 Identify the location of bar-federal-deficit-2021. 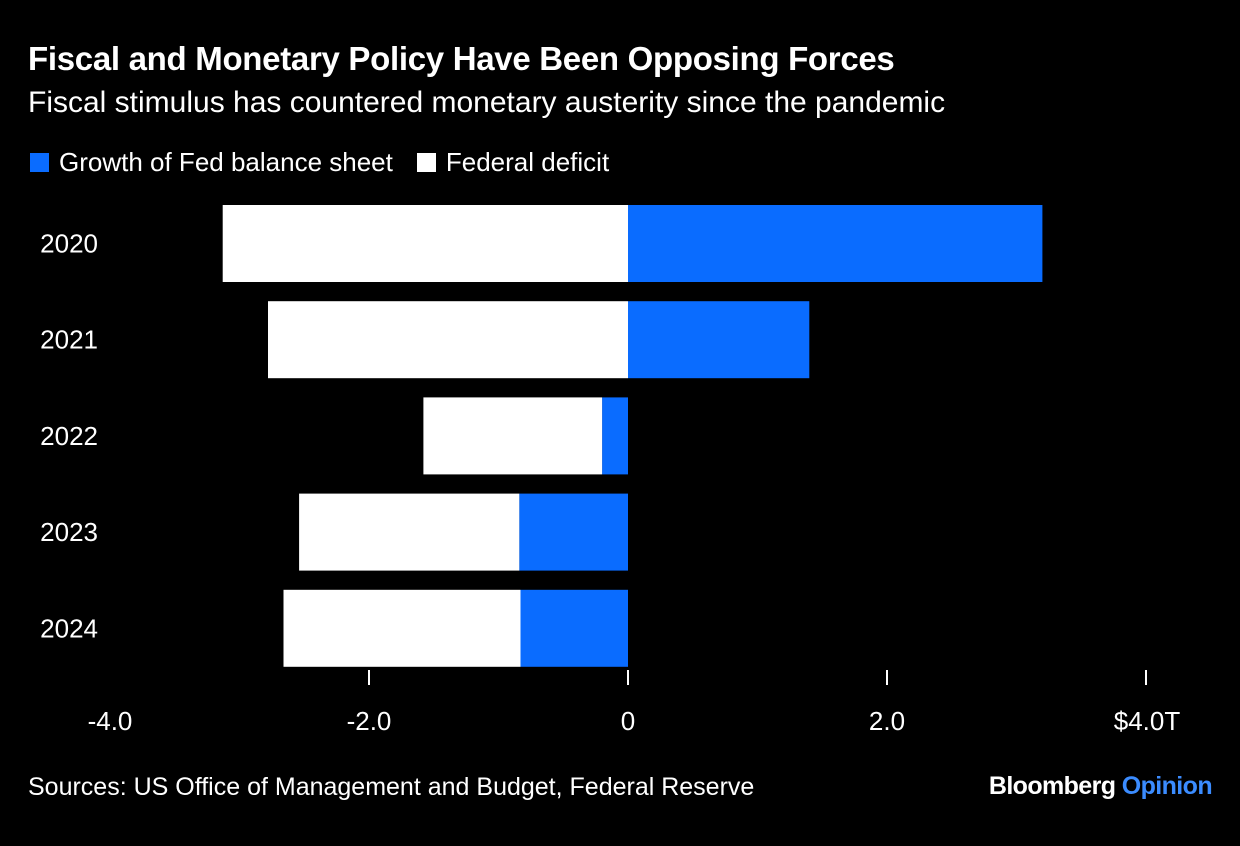
(448, 340).